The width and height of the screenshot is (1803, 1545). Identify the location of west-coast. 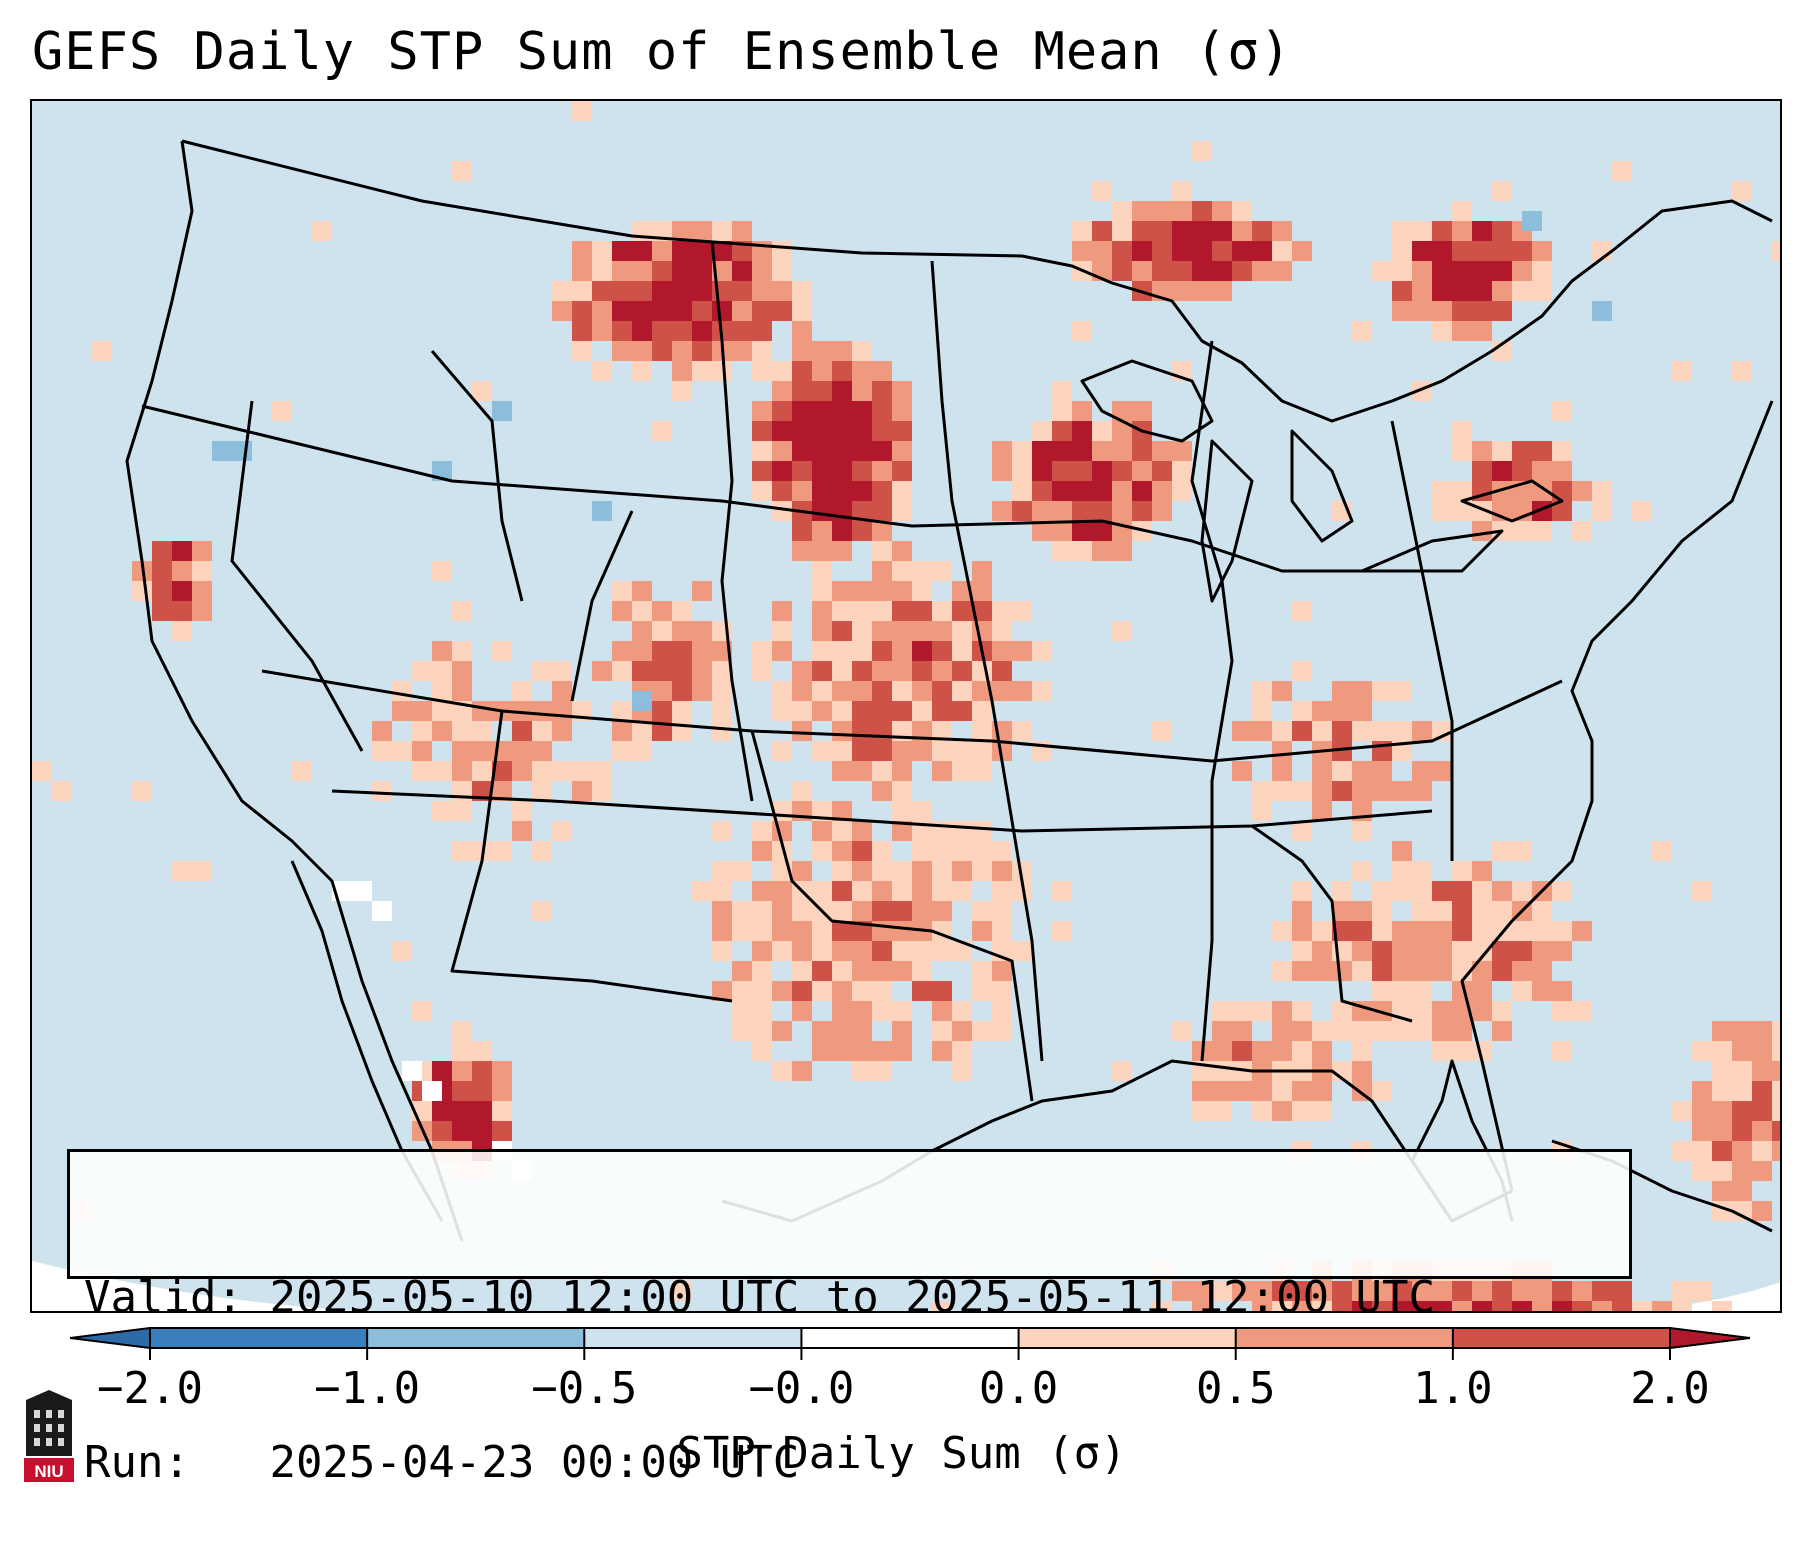
(294, 691).